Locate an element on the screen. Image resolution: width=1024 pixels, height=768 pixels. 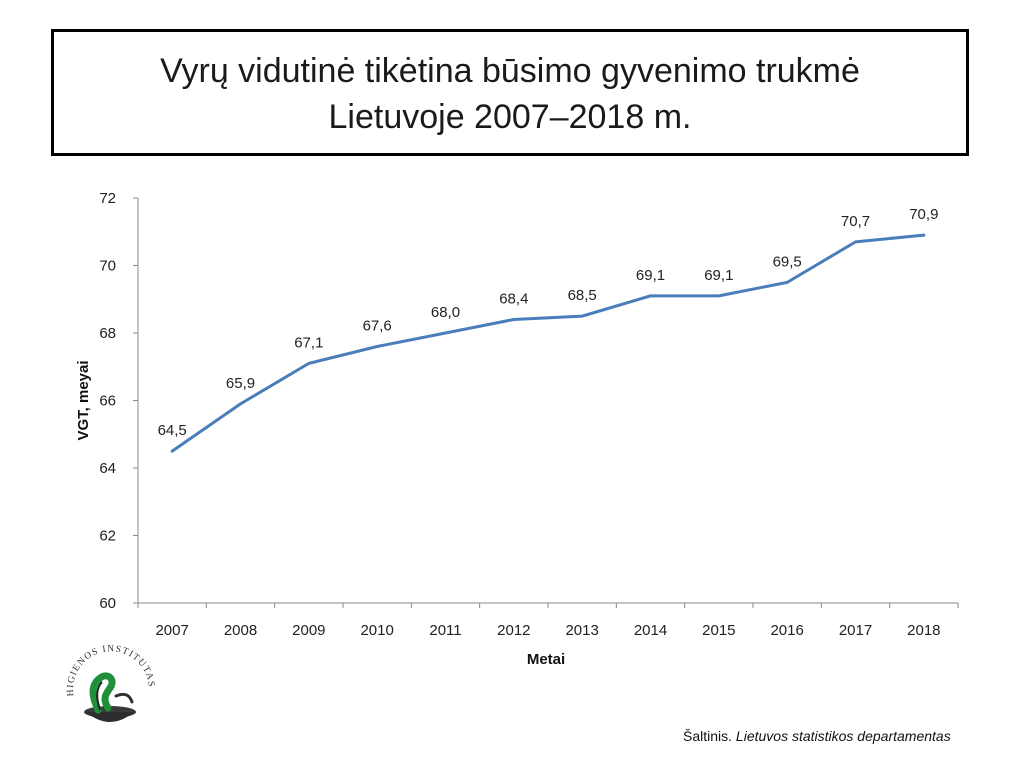
x-tick-label: 2009 is located at coordinates (308, 630).